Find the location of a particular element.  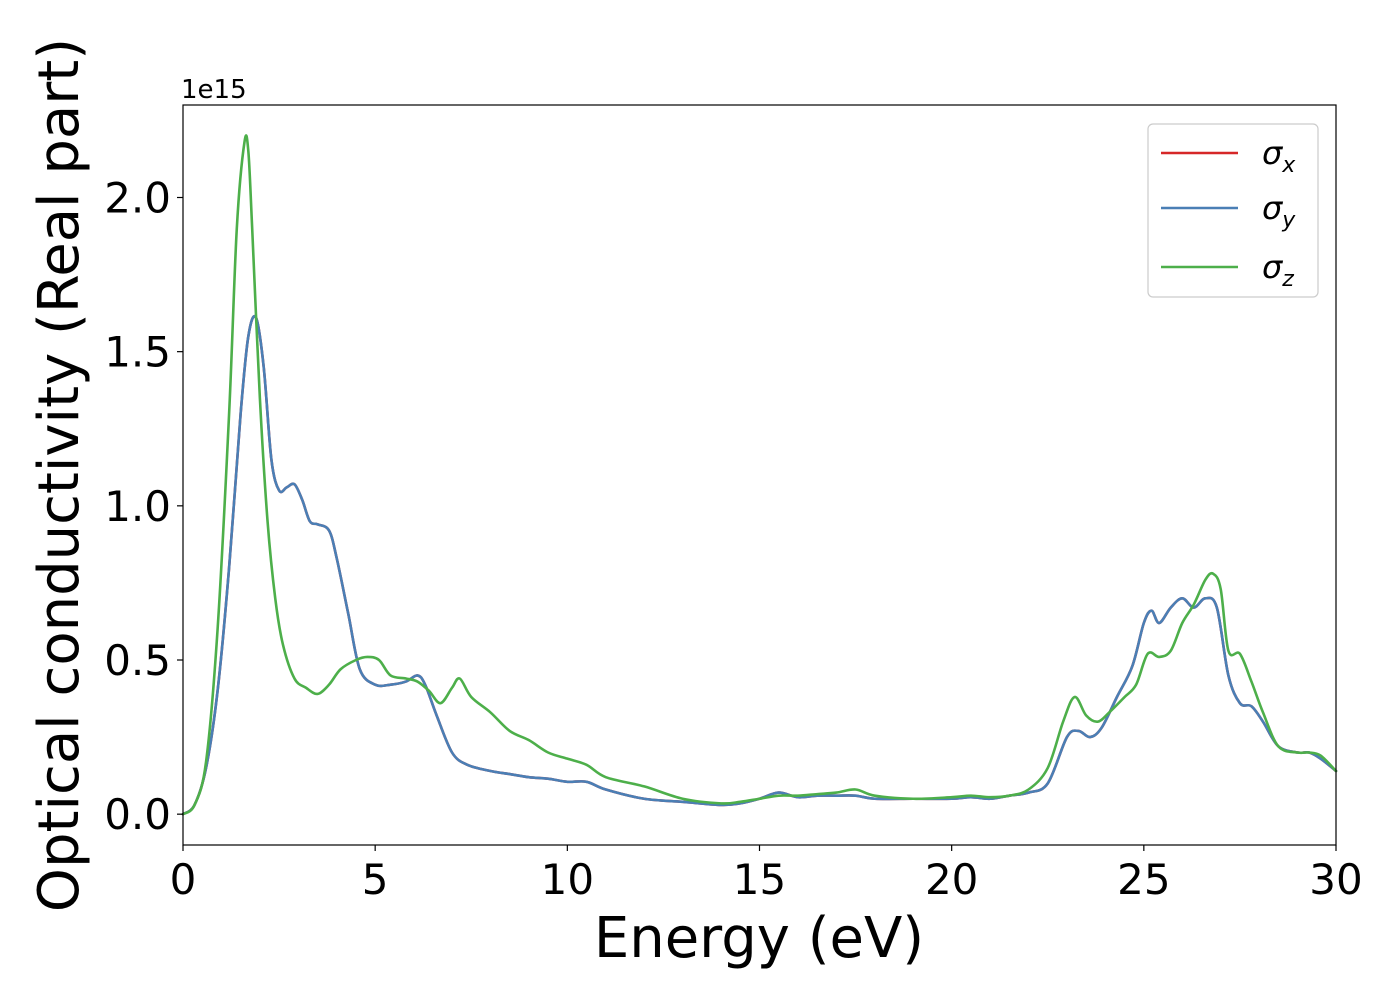

y-tick-label: 0.0 is located at coordinates (137, 814).